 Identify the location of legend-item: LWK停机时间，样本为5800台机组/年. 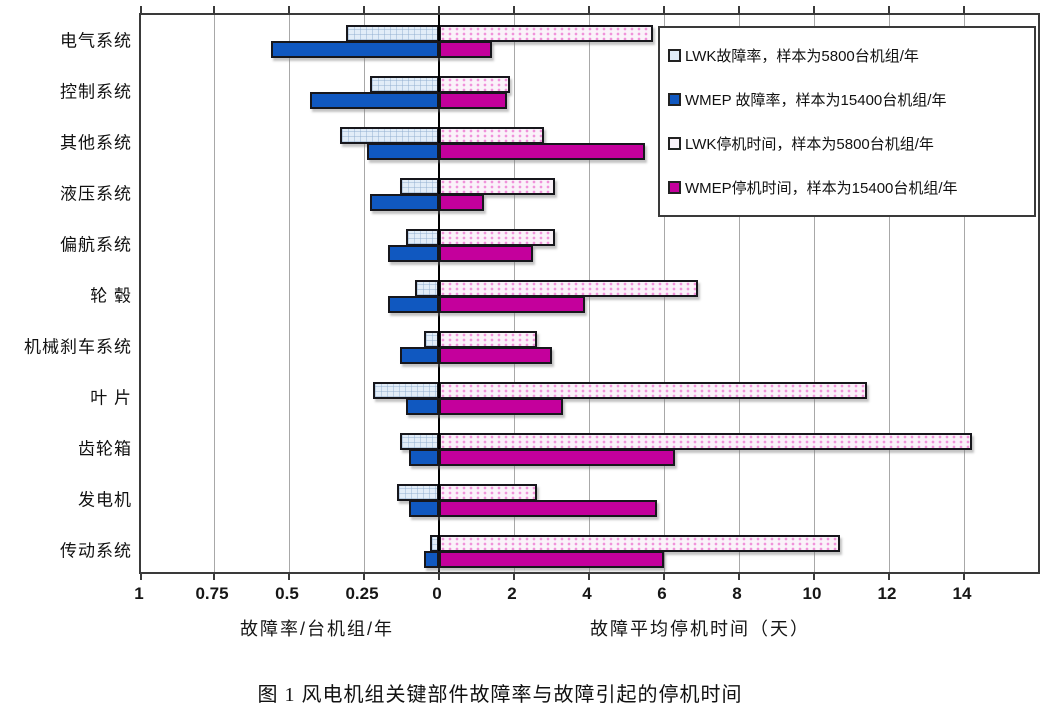
(851, 143).